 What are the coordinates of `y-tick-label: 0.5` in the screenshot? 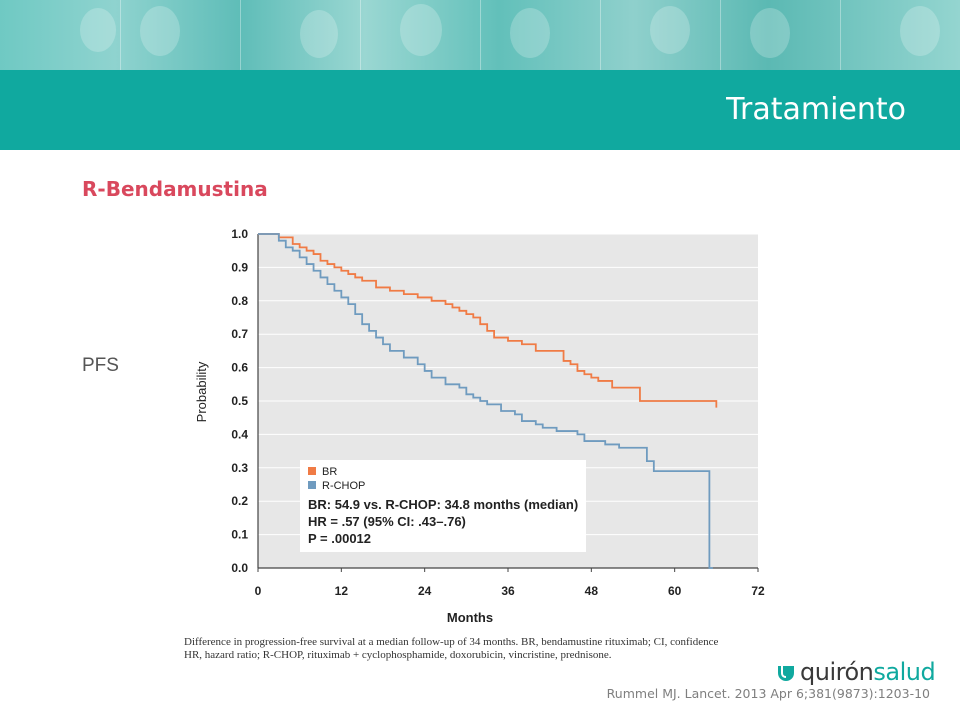 It's located at (239, 401).